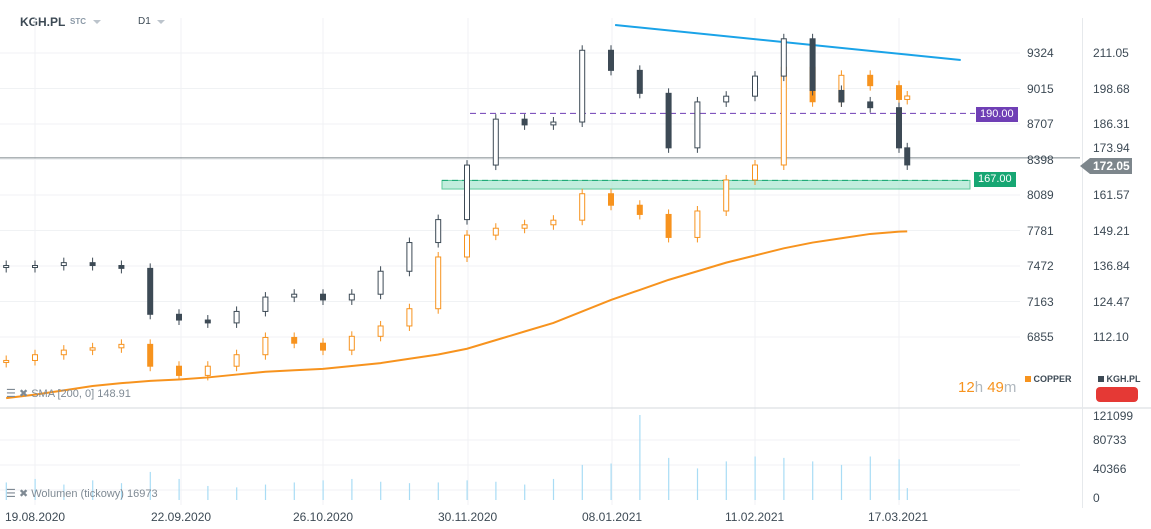  I want to click on volume-legend: ☰ ✖ Wolumen (tickowy) 16973, so click(82, 494).